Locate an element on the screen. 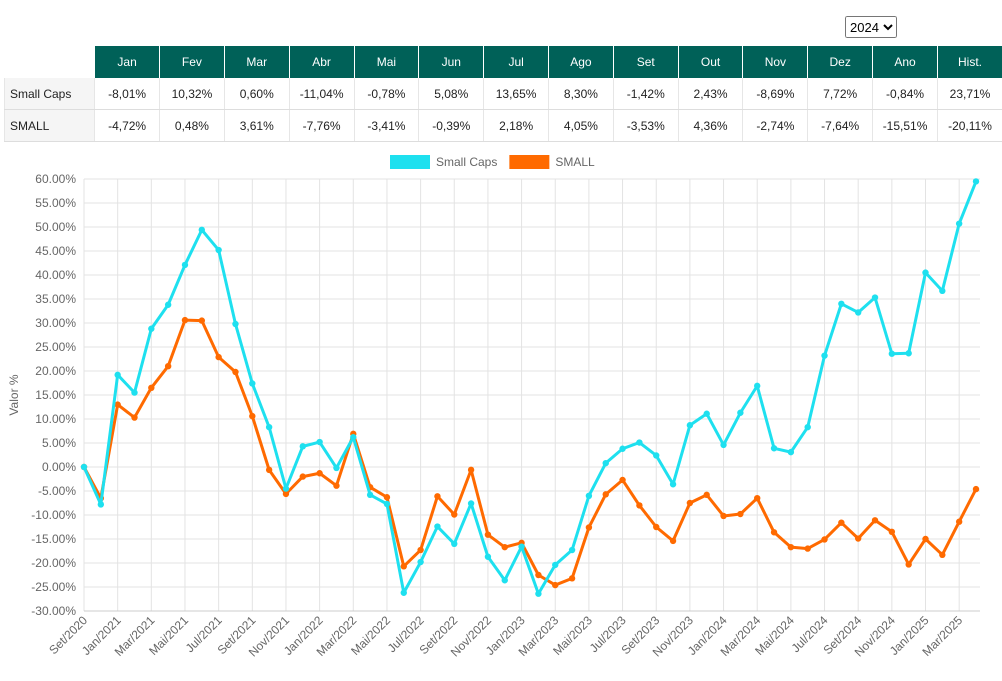 The height and width of the screenshot is (681, 1002). table-cell: 0,48% is located at coordinates (192, 125).